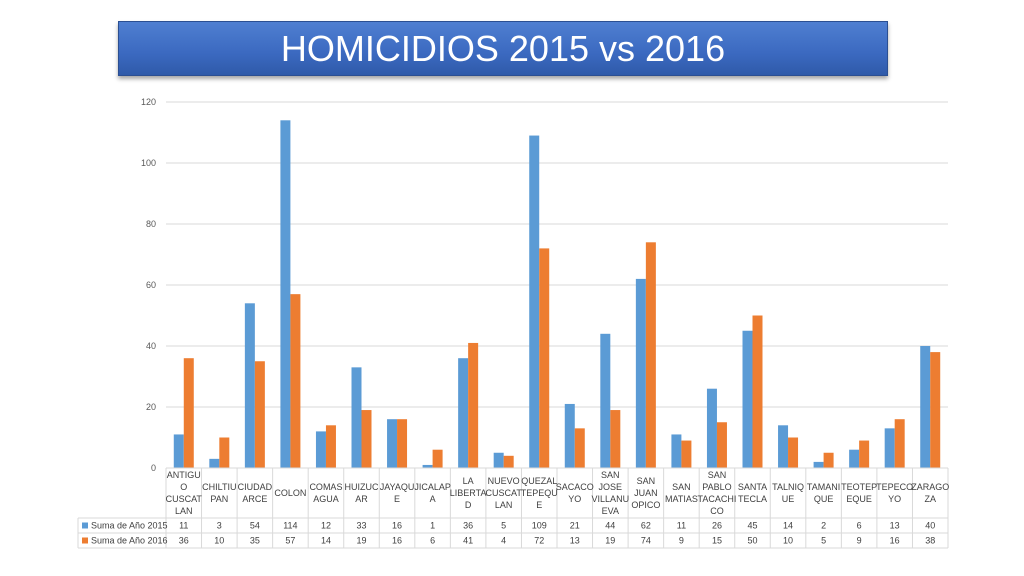 Image resolution: width=1024 pixels, height=576 pixels. Describe the element at coordinates (611, 487) in the screenshot. I see `category-label: JOSE` at that location.